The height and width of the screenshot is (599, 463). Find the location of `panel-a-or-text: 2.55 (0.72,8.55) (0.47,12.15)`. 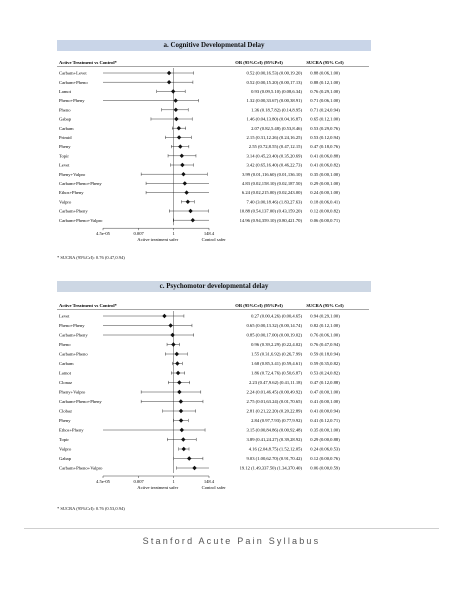

panel-a-or-text: 2.55 (0.72,8.55) (0.47,12.15) is located at coordinates (276, 147).